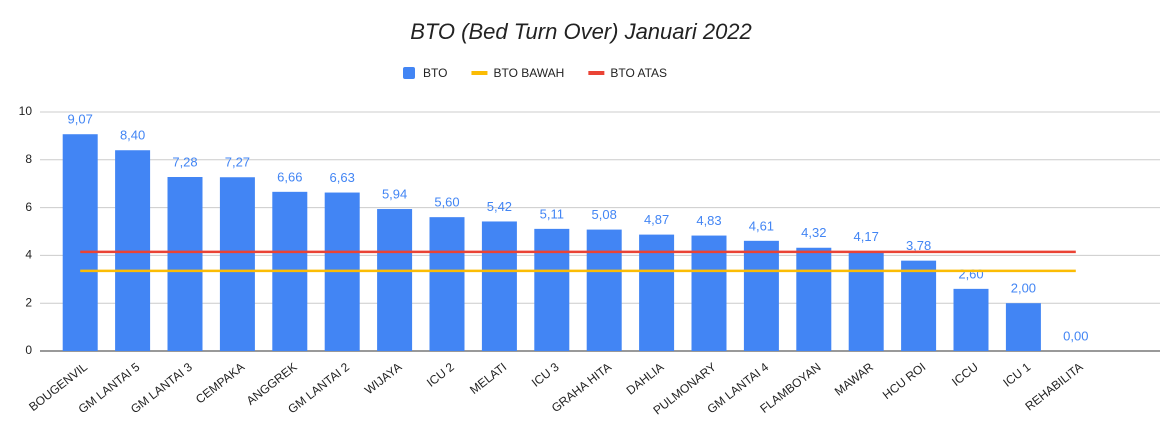 The image size is (1162, 446). I want to click on data-label: 2,00, so click(1023, 288).